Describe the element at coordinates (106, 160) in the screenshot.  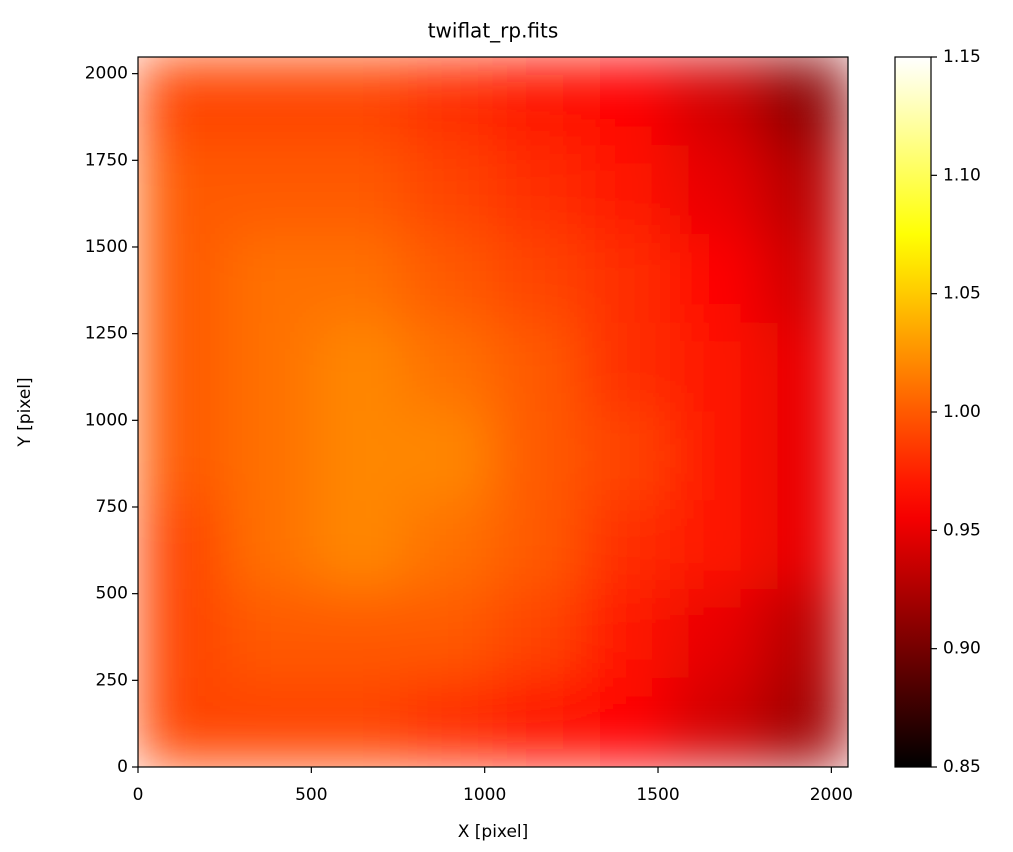
I see `y-tick-label: 1750` at that location.